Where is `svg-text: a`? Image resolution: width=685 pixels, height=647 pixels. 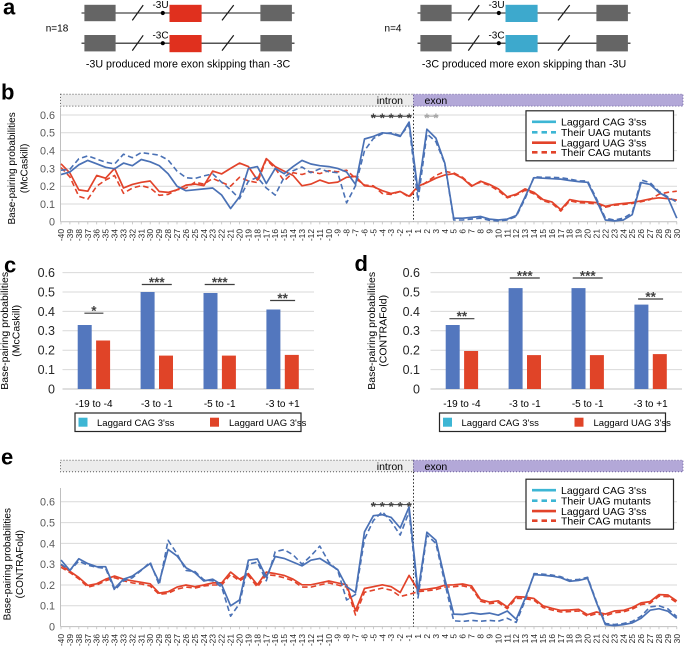 svg-text: a is located at coordinates (9, 10).